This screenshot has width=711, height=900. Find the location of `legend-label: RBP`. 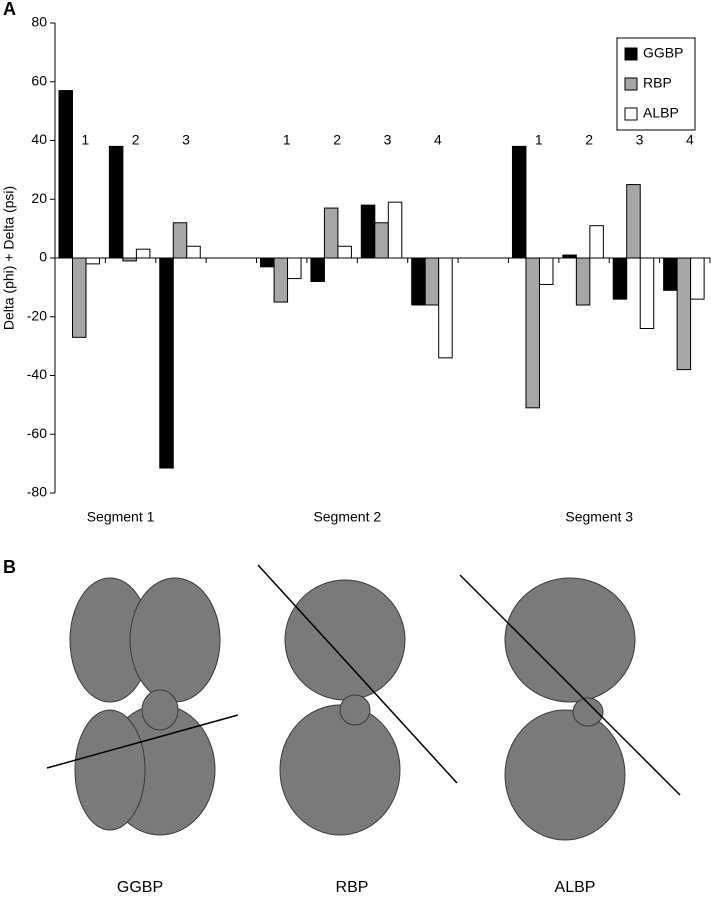

legend-label: RBP is located at coordinates (657, 83).